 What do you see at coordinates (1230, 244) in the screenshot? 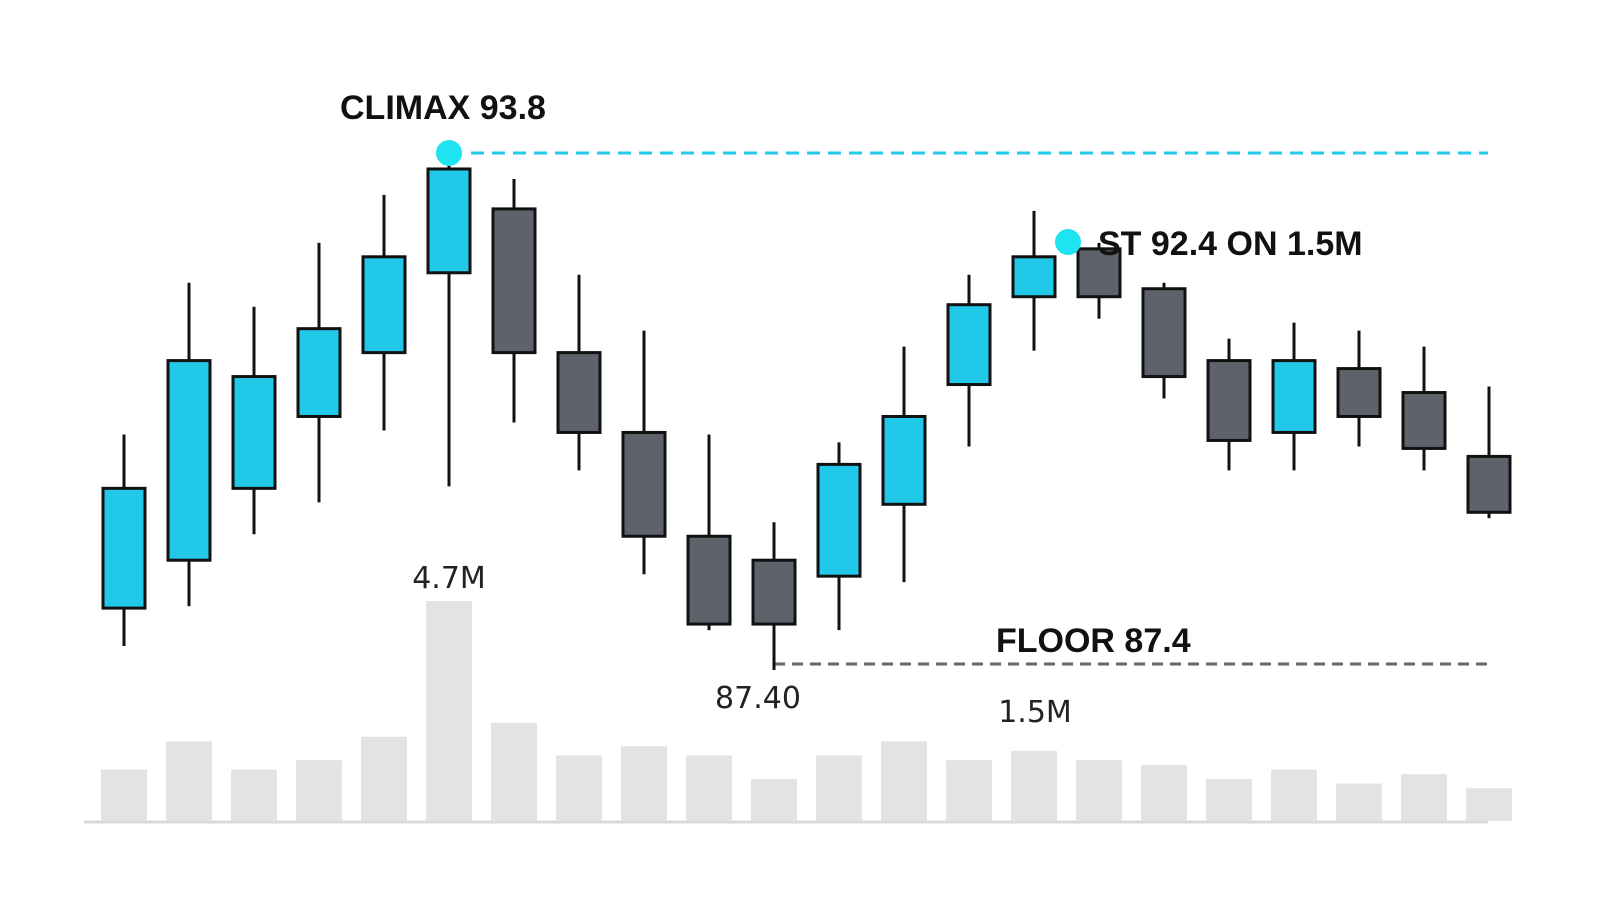
I see `st-label: ST 92.4 ON 1.5M` at bounding box center [1230, 244].